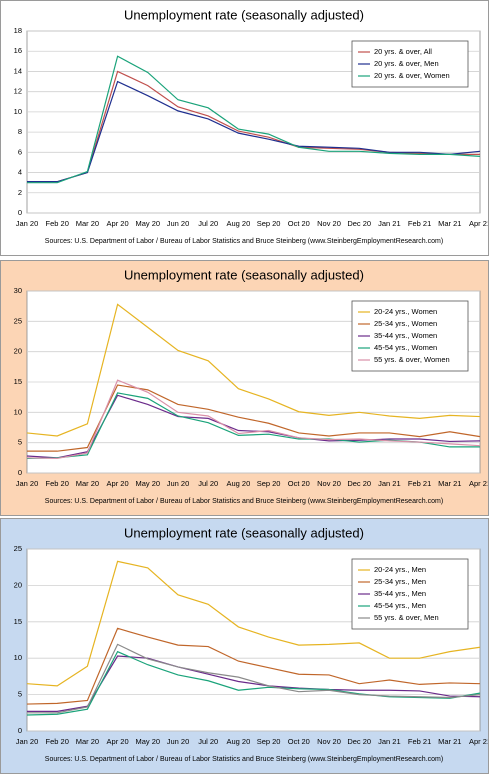  Describe the element at coordinates (20, 151) in the screenshot. I see `y-tick-label: 6` at that location.